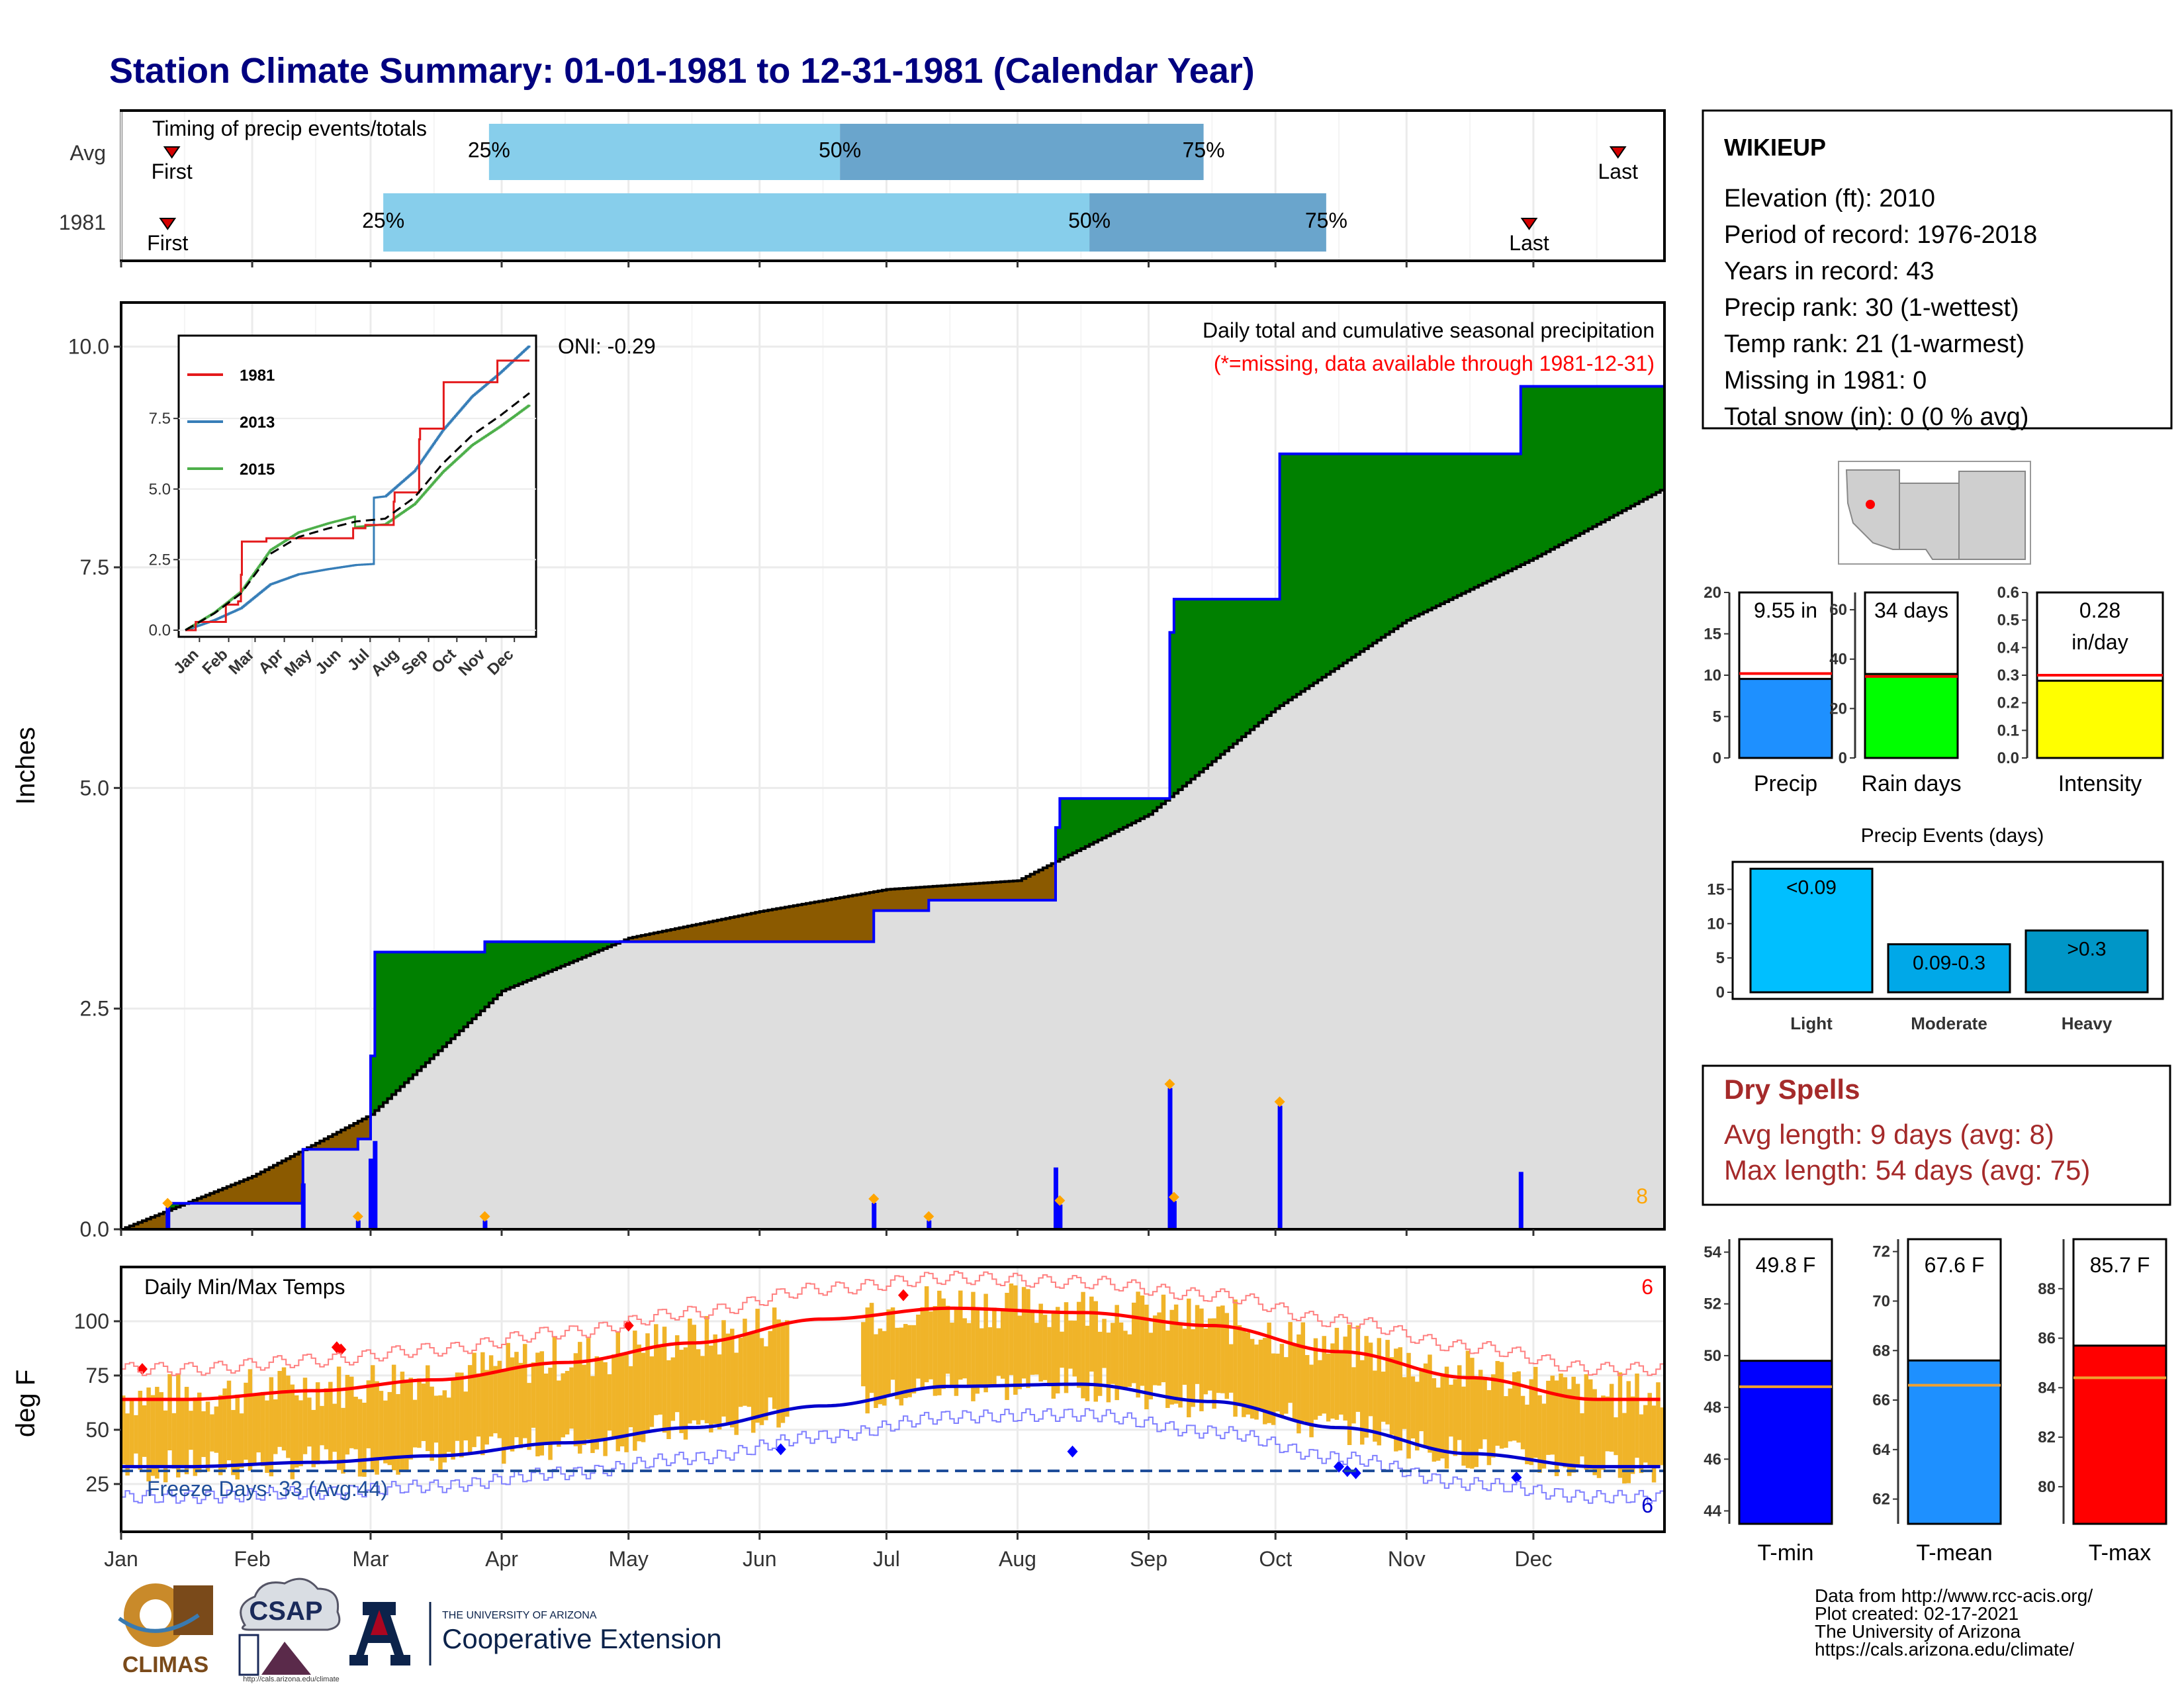 Image resolution: width=2184 pixels, height=1688 pixels. I want to click on small-bar-category-label: Rain days, so click(1911, 783).